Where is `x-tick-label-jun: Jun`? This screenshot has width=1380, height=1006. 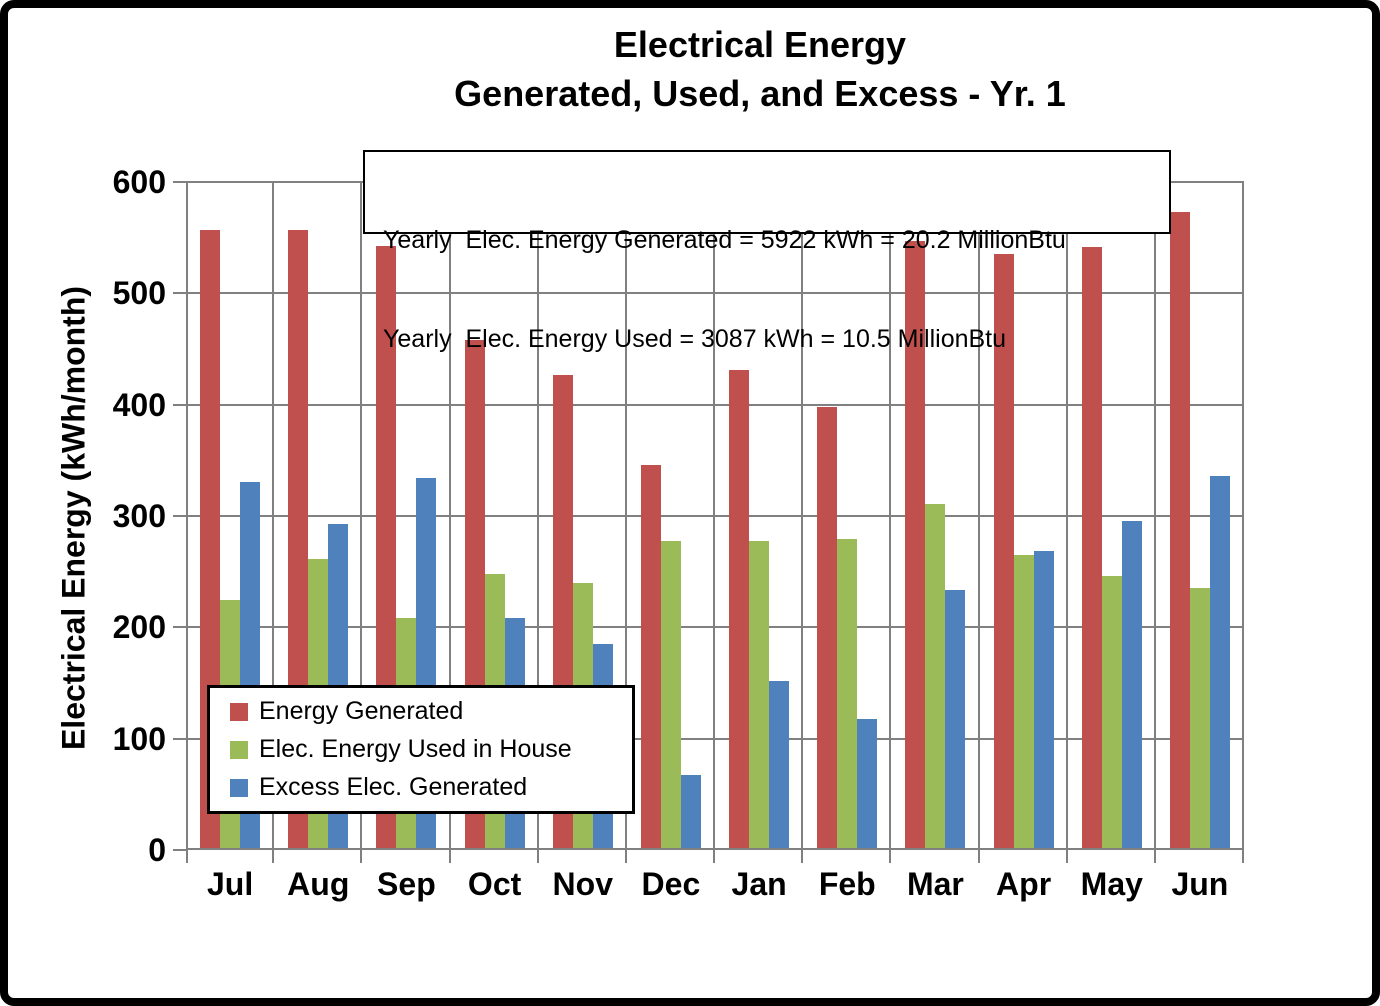
x-tick-label-jun: Jun is located at coordinates (1200, 884).